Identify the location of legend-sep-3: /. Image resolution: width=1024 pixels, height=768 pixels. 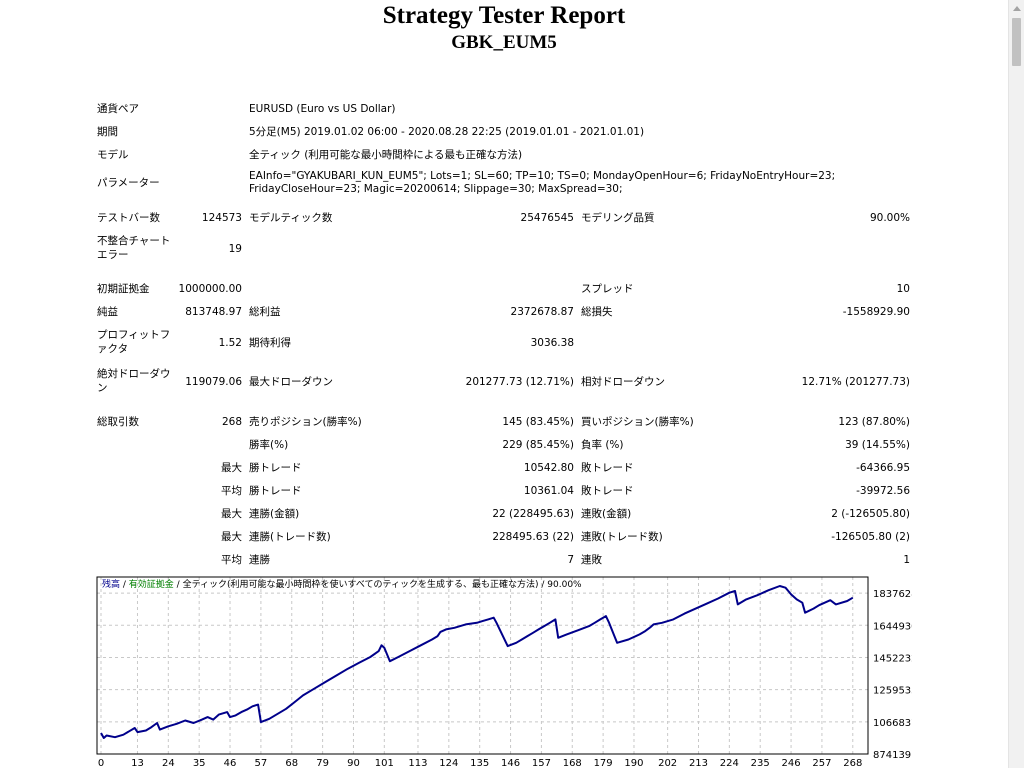
(543, 585).